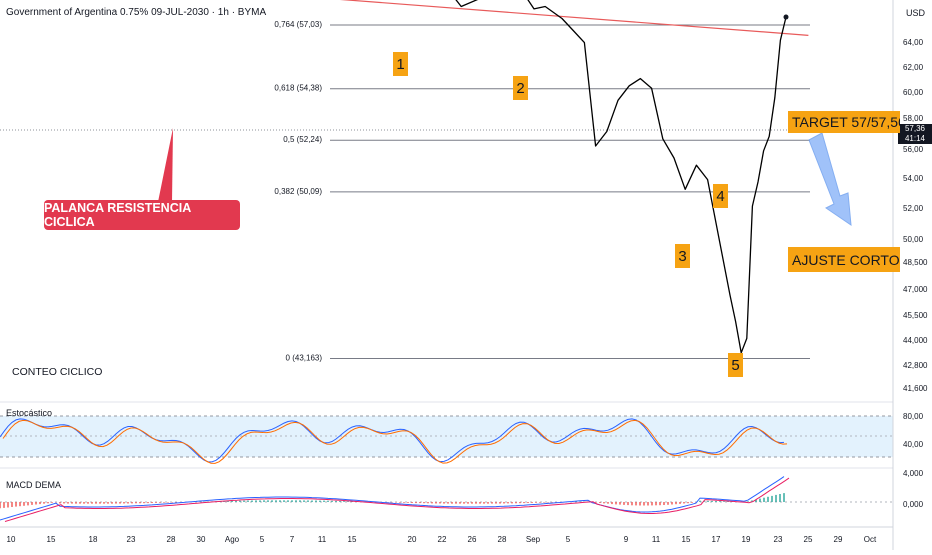  What do you see at coordinates (915, 315) in the screenshot?
I see `y-tick-label: 45,500` at bounding box center [915, 315].